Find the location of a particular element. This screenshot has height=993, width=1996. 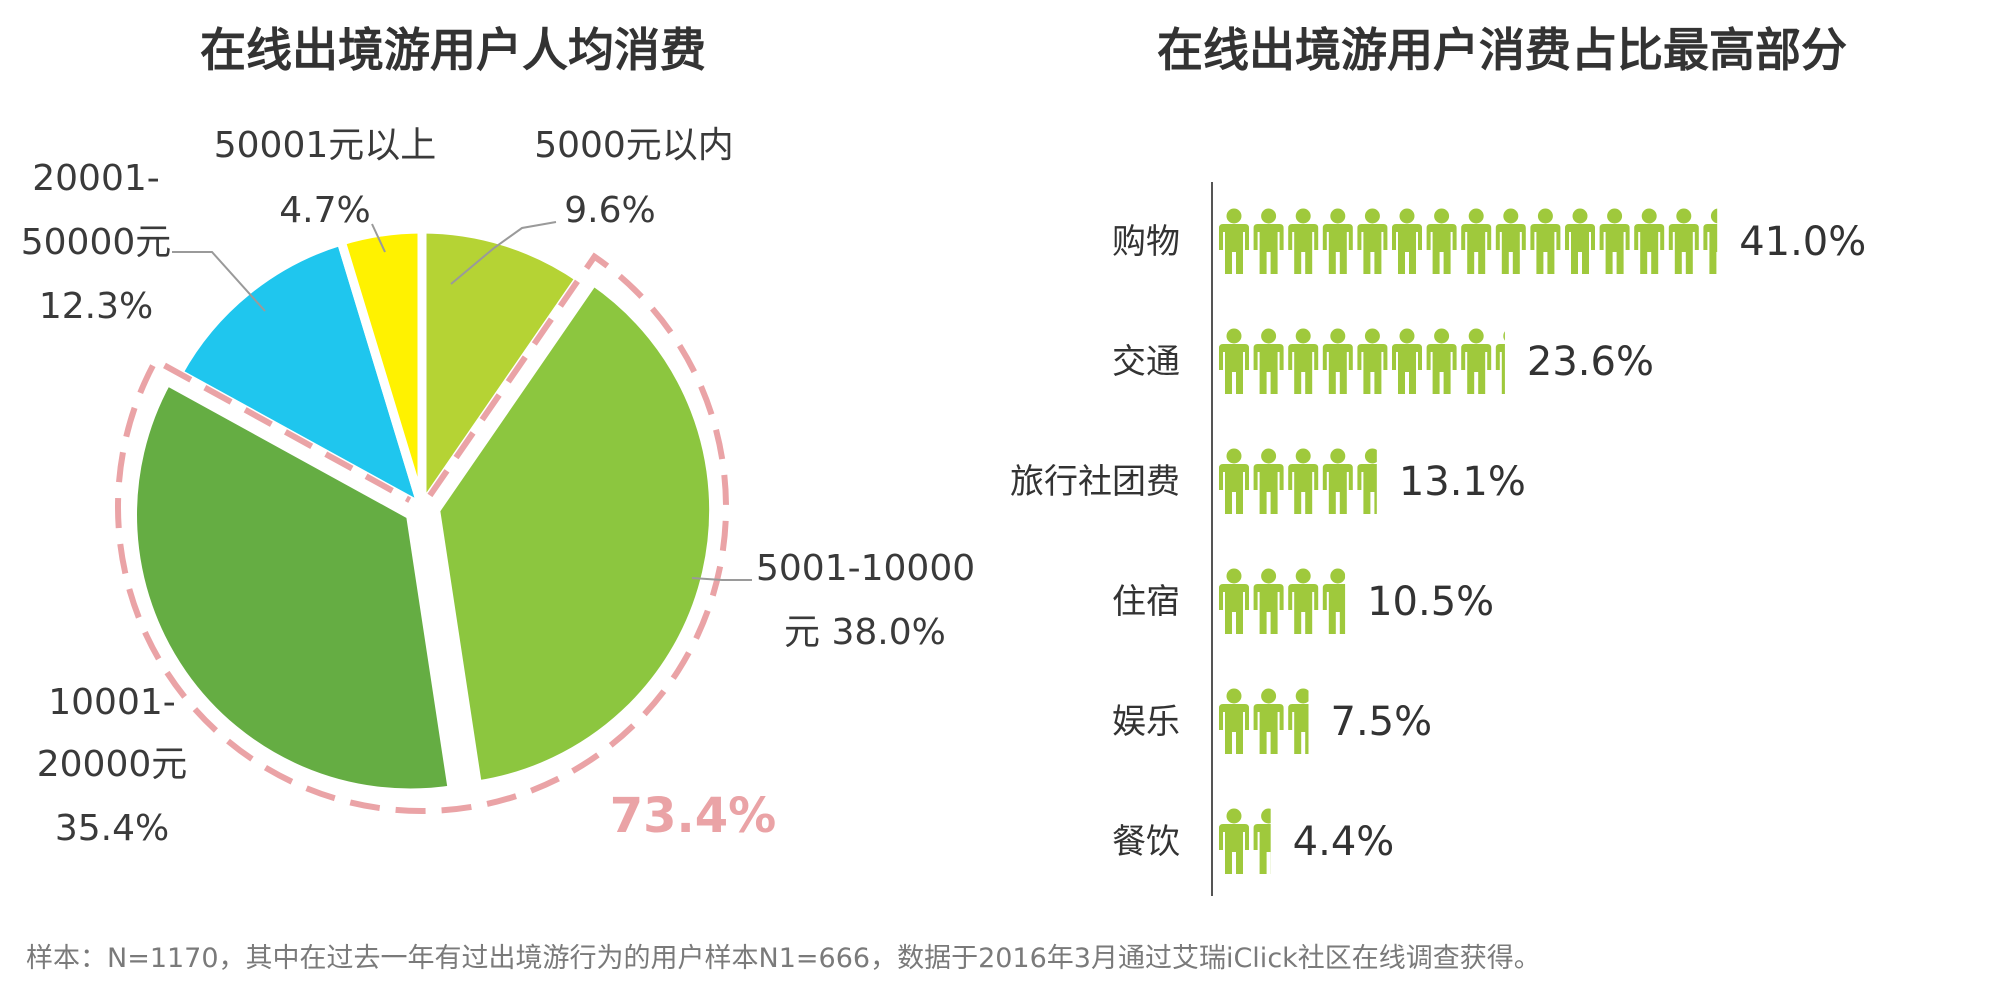

slice-label-1-line2: 元 38.0% is located at coordinates (865, 632).